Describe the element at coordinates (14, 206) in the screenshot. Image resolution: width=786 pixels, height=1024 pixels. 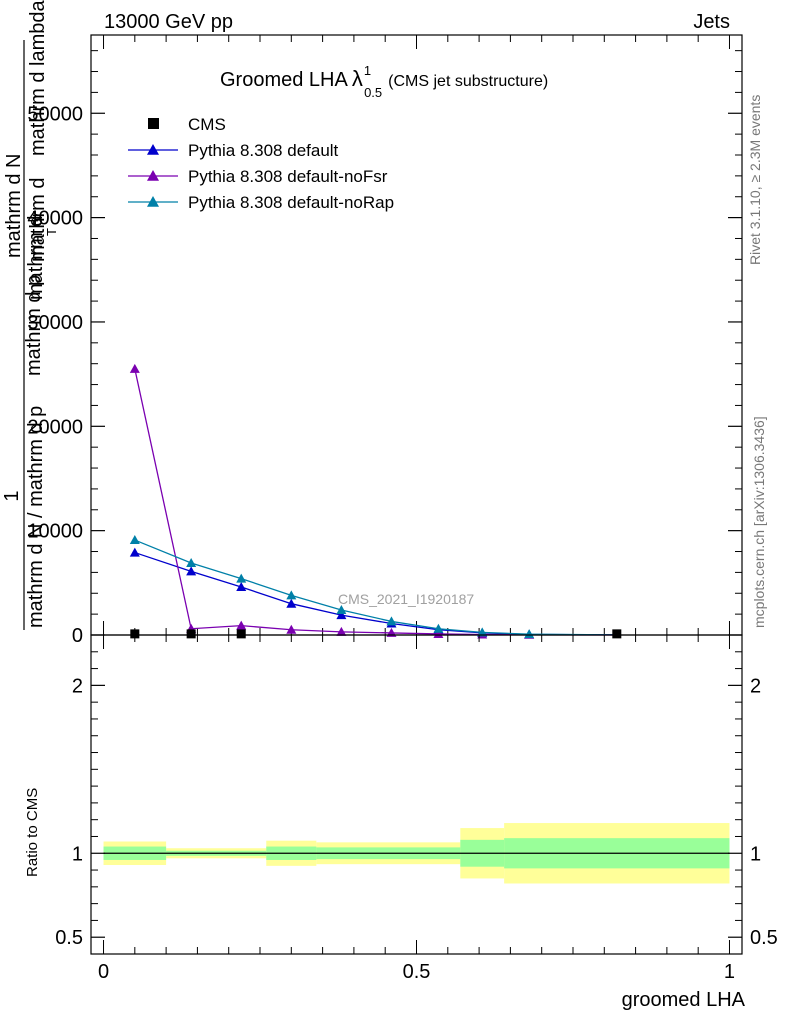
I see `ylabel-line-4: mathrm d N` at that location.